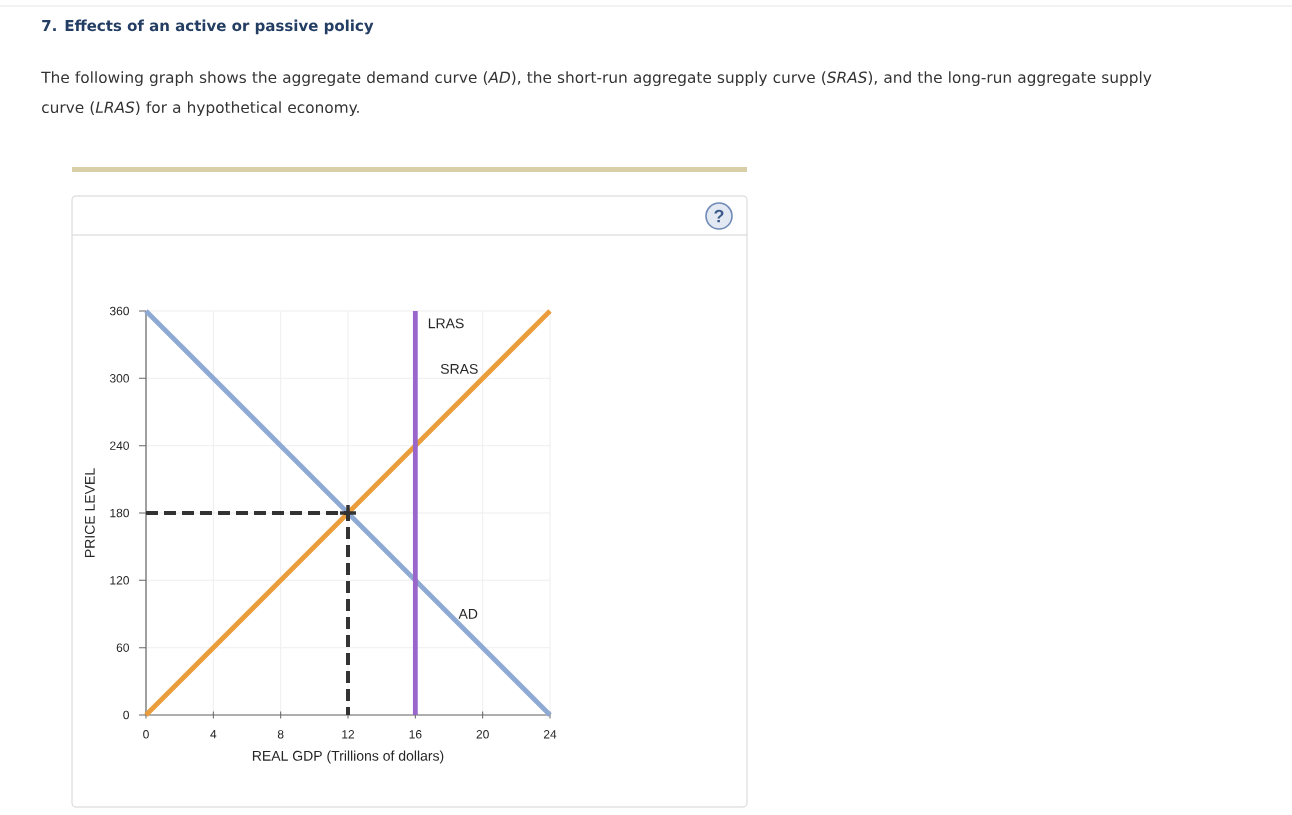 The height and width of the screenshot is (815, 1292). Describe the element at coordinates (459, 368) in the screenshot. I see `series-label: SRAS` at that location.